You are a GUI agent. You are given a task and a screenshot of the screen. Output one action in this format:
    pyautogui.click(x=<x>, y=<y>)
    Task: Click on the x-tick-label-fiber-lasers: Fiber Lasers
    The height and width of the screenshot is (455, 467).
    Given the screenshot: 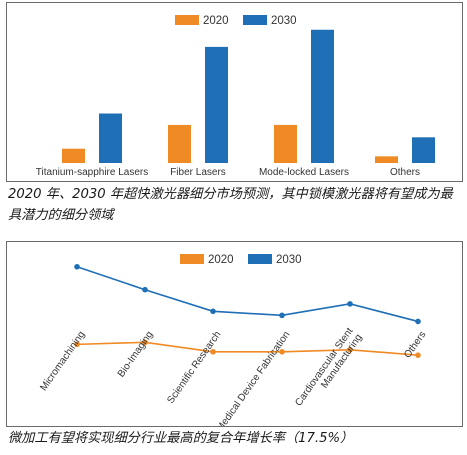 What is the action you would take?
    pyautogui.click(x=198, y=172)
    